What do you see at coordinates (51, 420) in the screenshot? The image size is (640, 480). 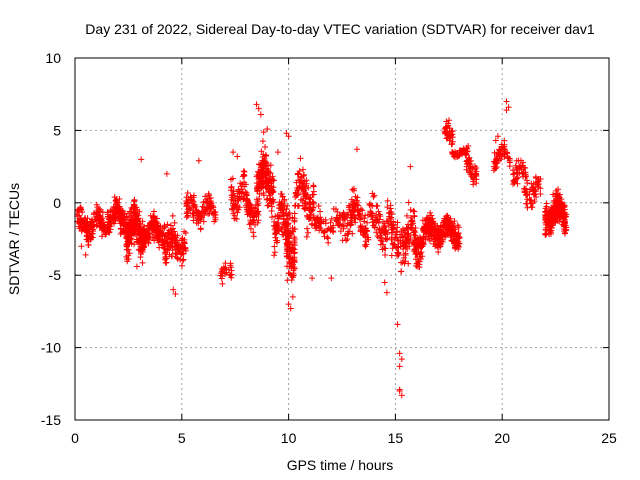 I see `y-tick-label: -15` at bounding box center [51, 420].